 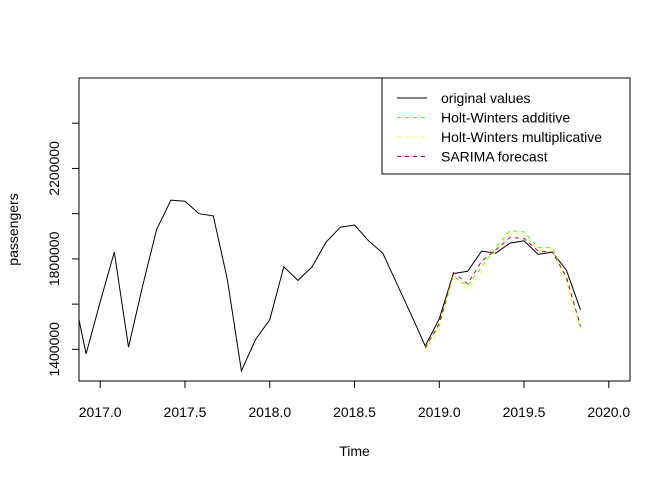 I want to click on x-tick-label: 2018.5, so click(x=354, y=412).